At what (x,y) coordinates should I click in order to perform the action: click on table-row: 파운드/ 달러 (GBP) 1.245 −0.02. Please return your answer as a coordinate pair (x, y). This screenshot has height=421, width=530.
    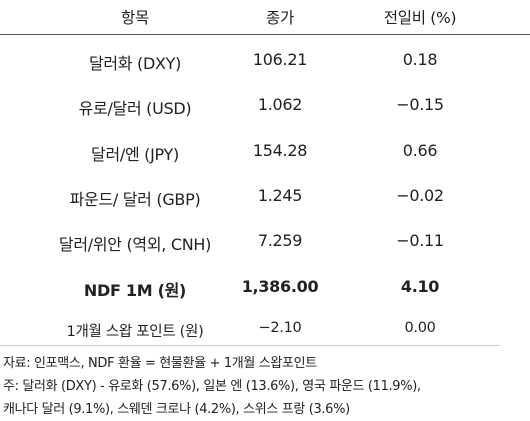
    Looking at the image, I should click on (265, 195).